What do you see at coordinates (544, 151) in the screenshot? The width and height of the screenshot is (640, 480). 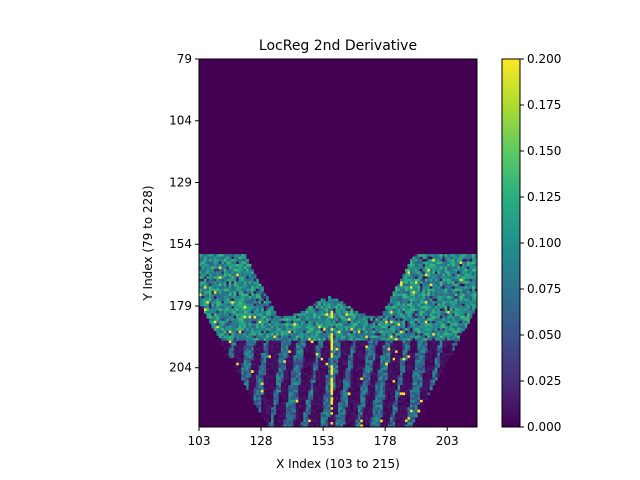 I see `colorbar-tick-label: 0.150` at bounding box center [544, 151].